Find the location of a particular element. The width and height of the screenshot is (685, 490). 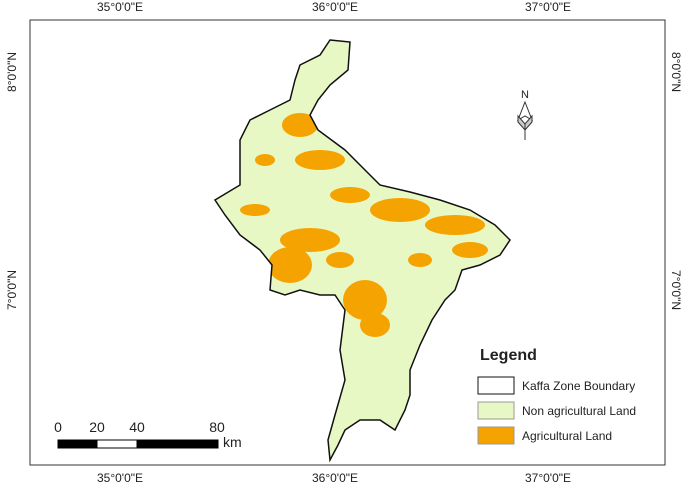

scale-label: 80 is located at coordinates (217, 427).